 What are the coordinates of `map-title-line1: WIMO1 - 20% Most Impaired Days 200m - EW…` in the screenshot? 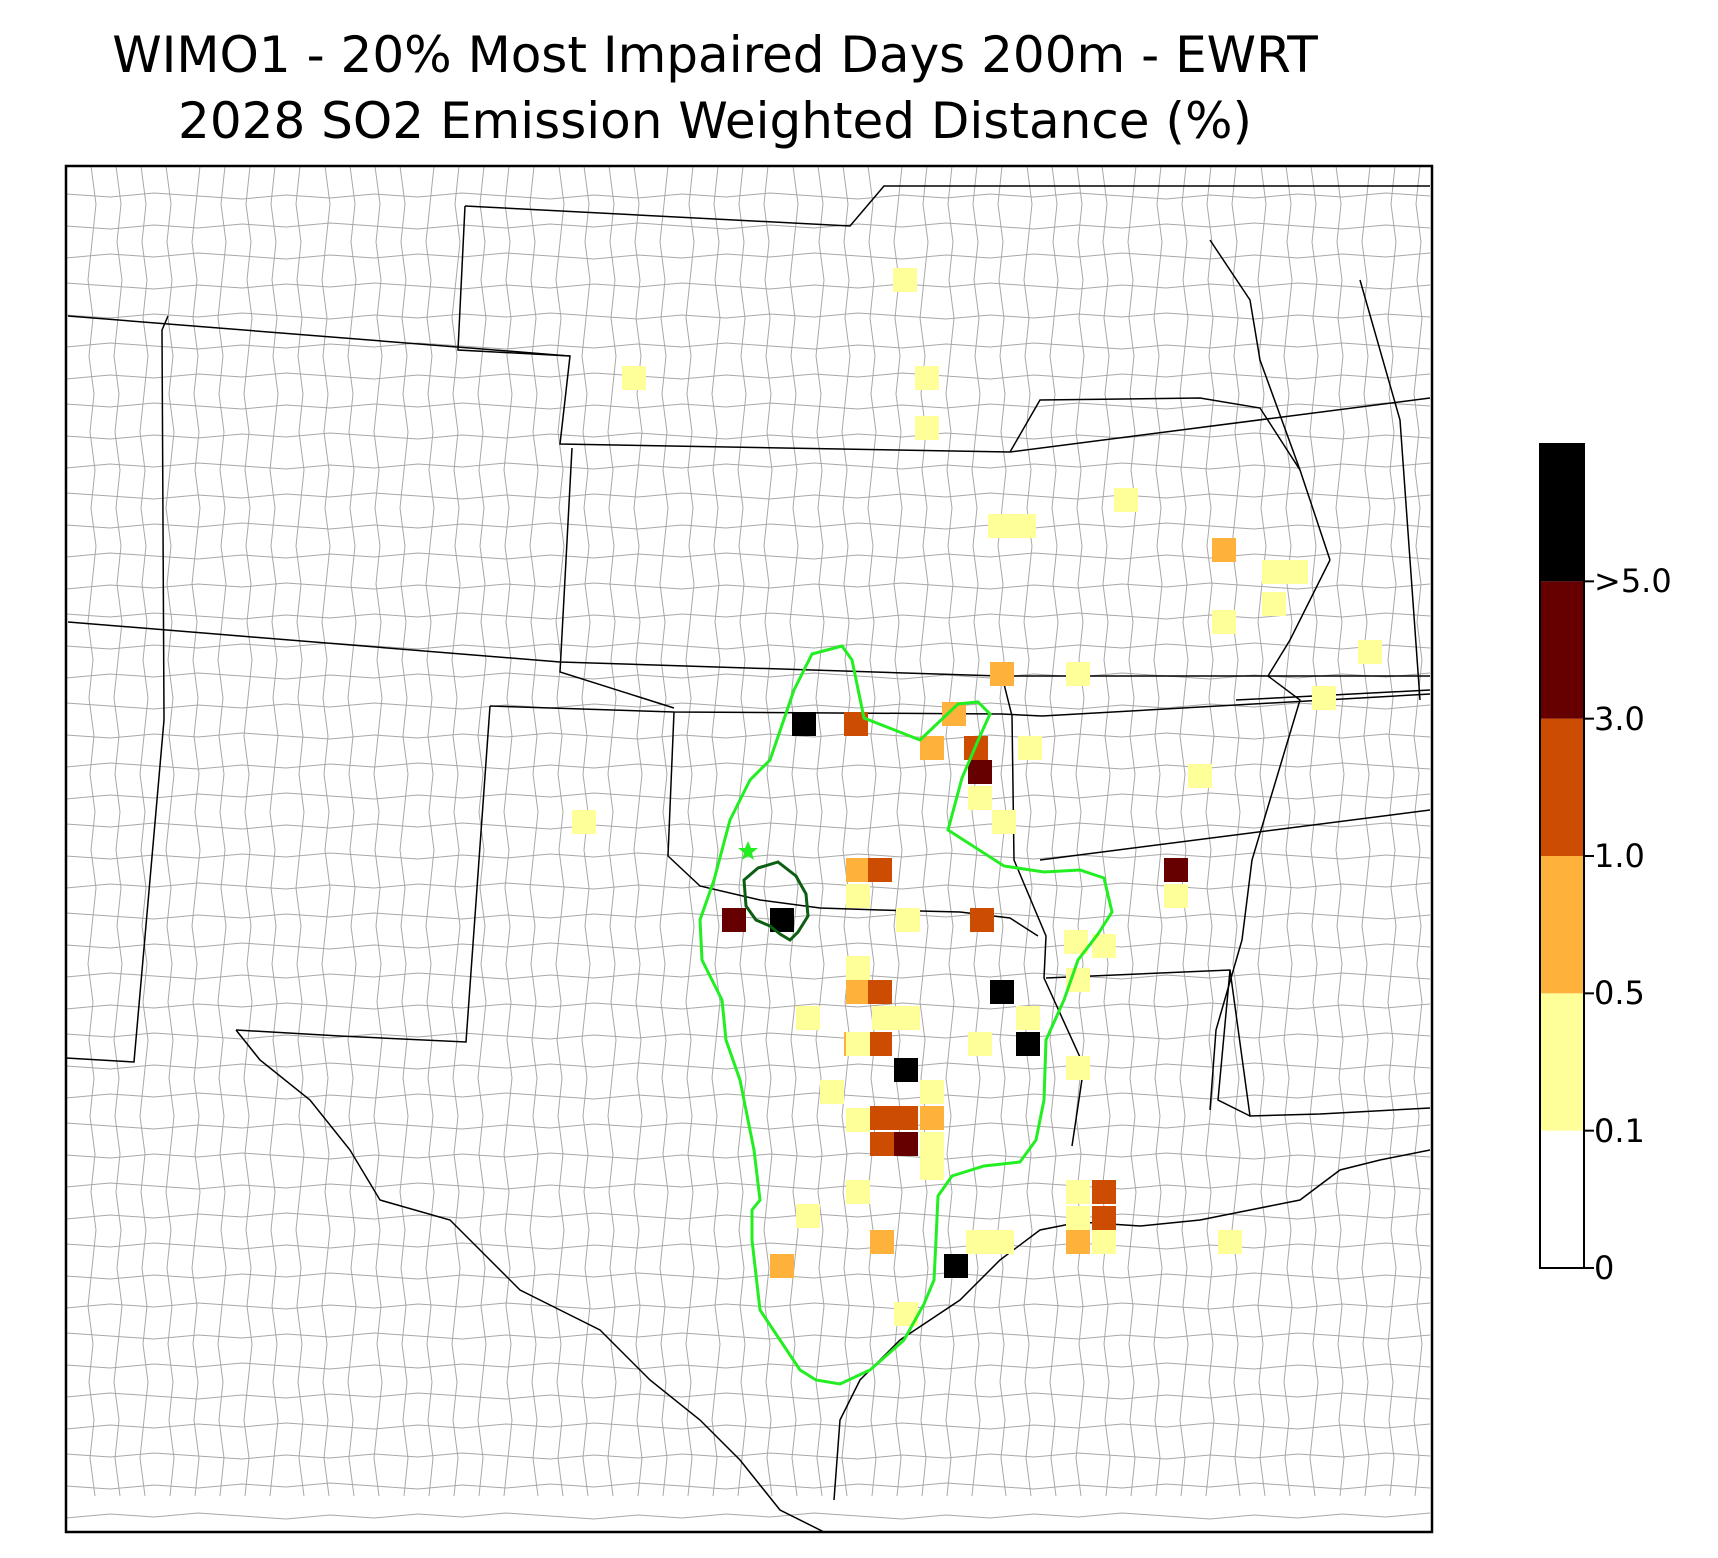 It's located at (715, 55).